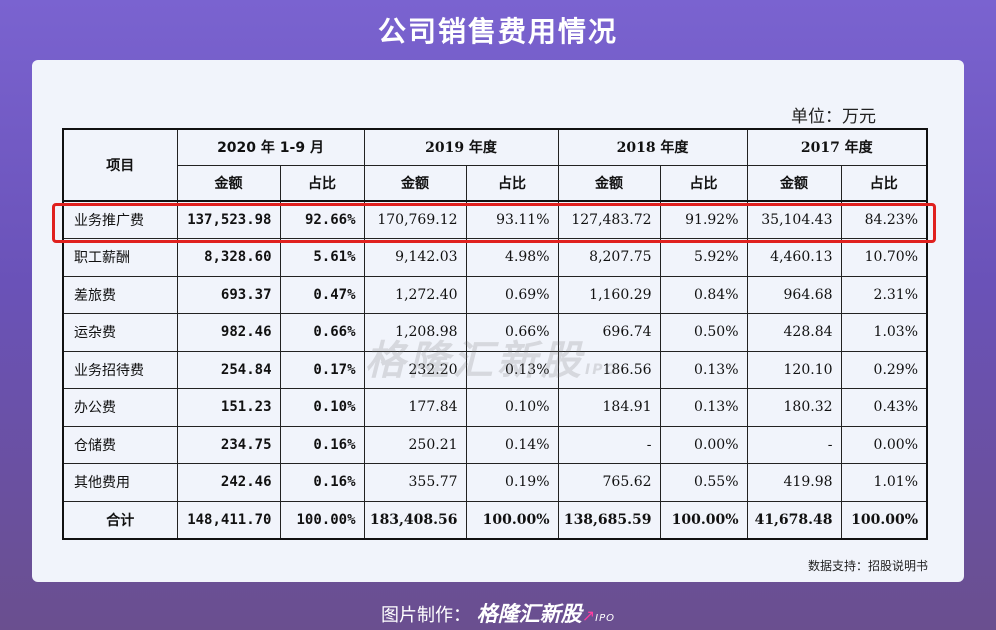  I want to click on amount-cell: 137,523.98, so click(228, 219).